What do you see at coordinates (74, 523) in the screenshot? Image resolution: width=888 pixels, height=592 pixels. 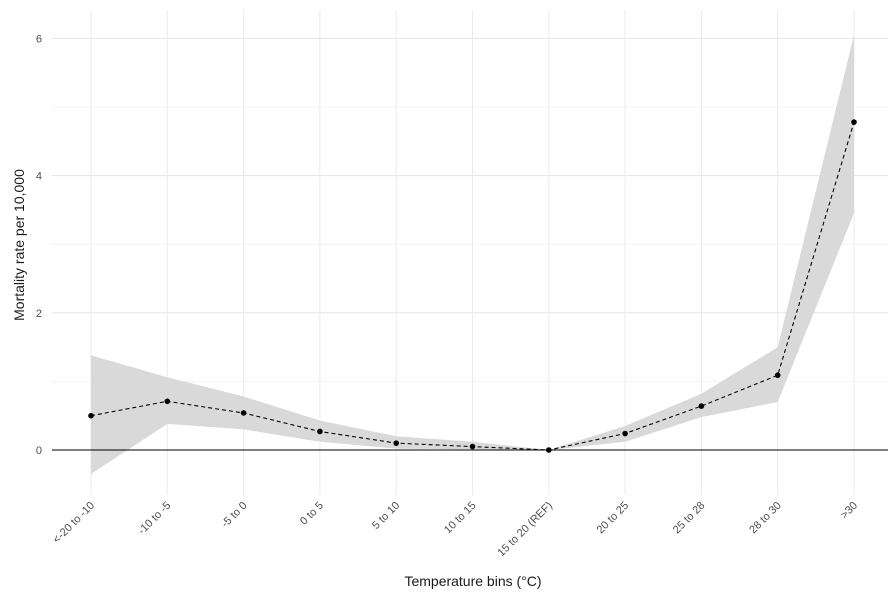 I see `x-tick-label: <-20 to -10` at bounding box center [74, 523].